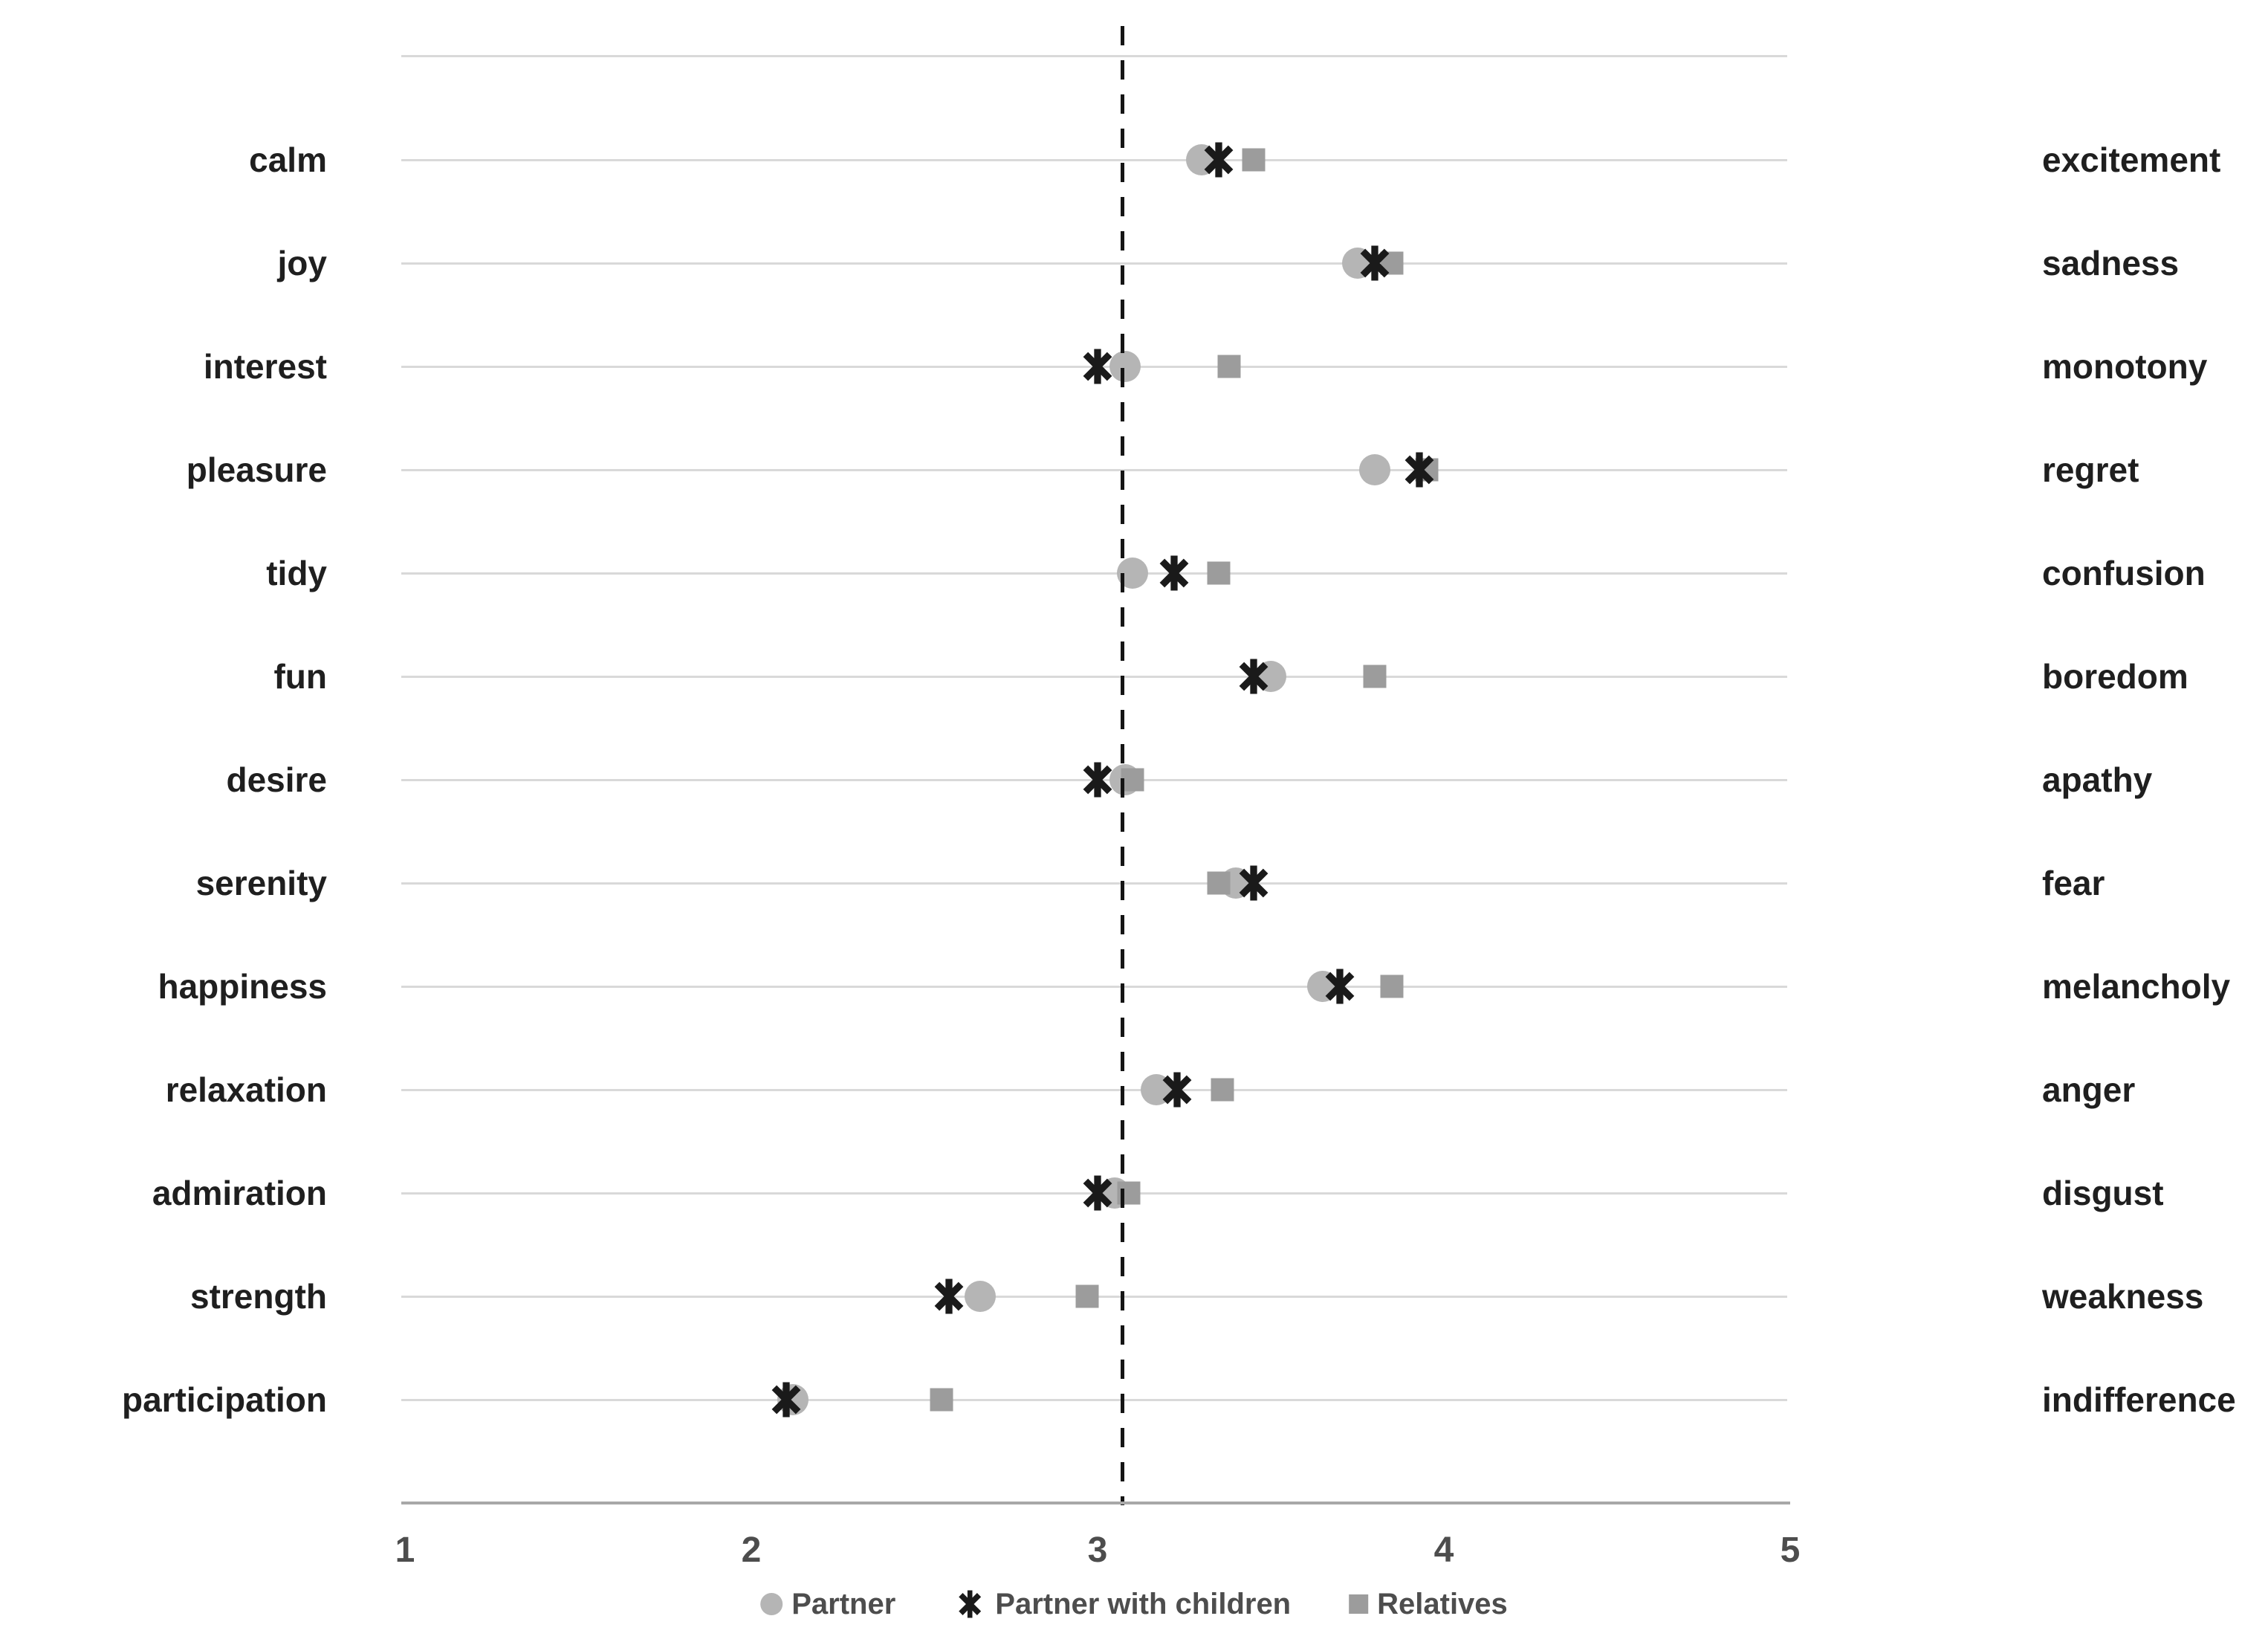 This screenshot has height=1642, width=2268. Describe the element at coordinates (2090, 469) in the screenshot. I see `right-label-regret: regret` at that location.